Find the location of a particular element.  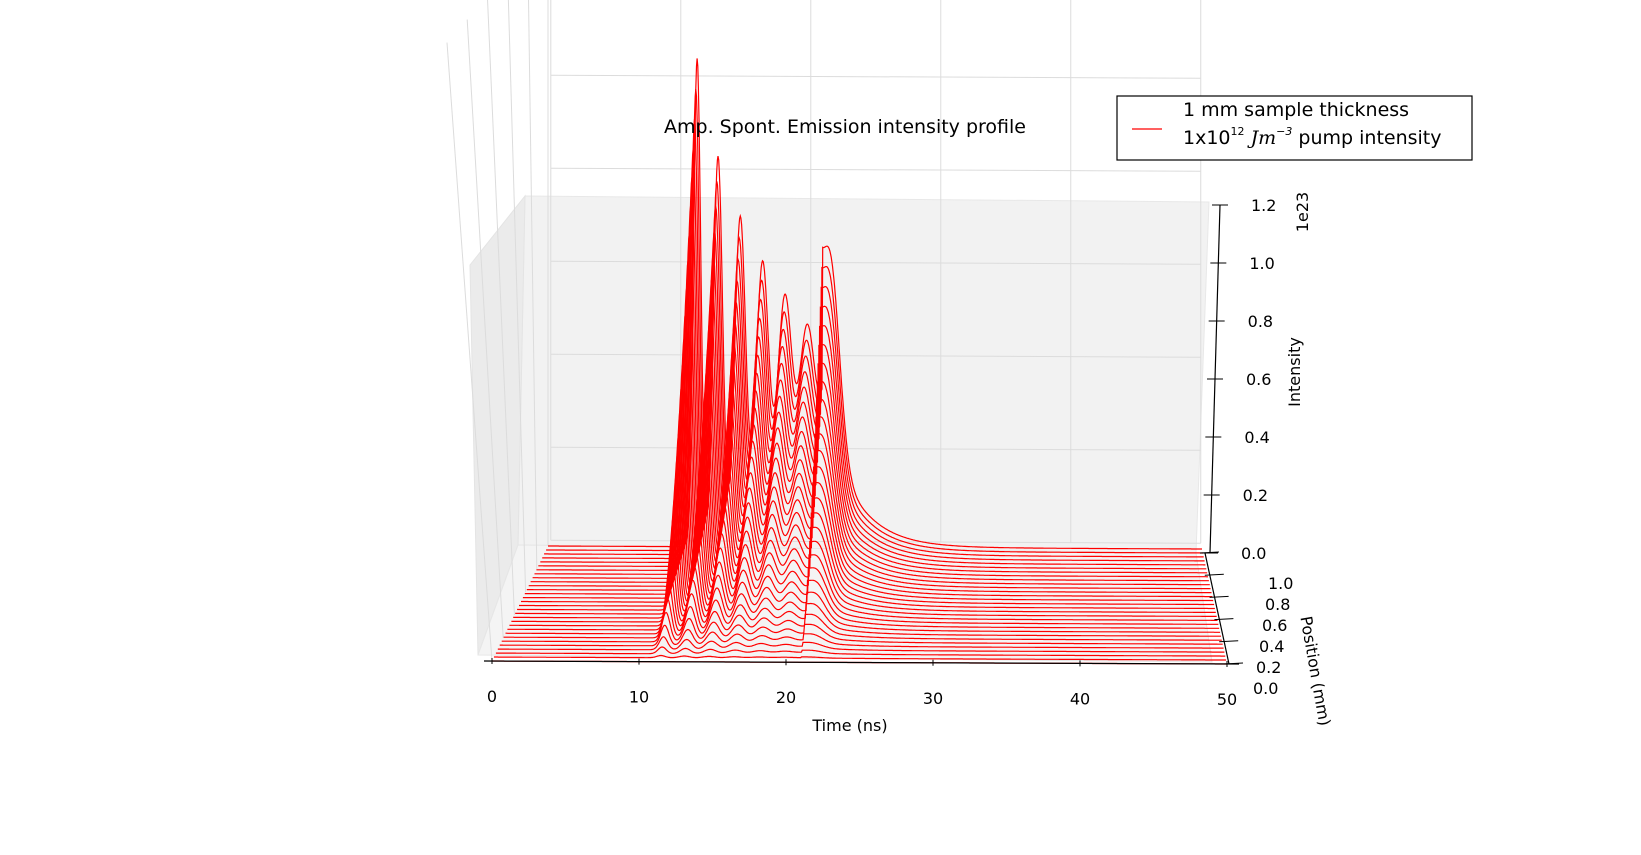

y-tick-label: 0.8 is located at coordinates (1277, 604).